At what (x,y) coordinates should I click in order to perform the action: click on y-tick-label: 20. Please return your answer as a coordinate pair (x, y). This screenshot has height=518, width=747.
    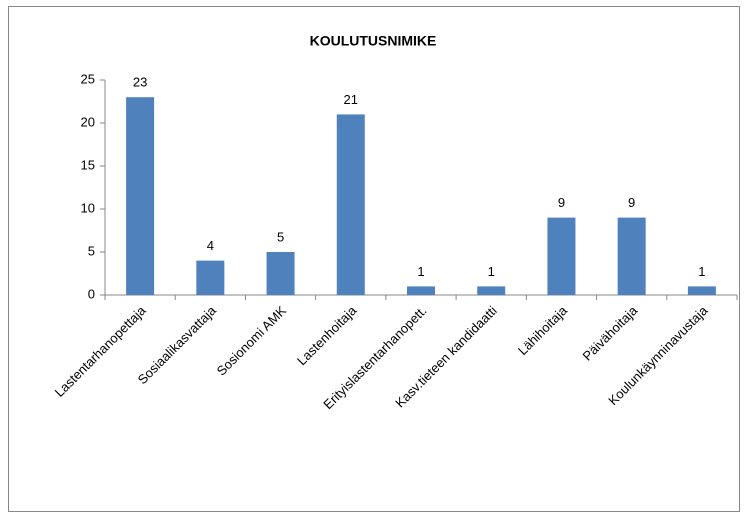
    Looking at the image, I should click on (88, 121).